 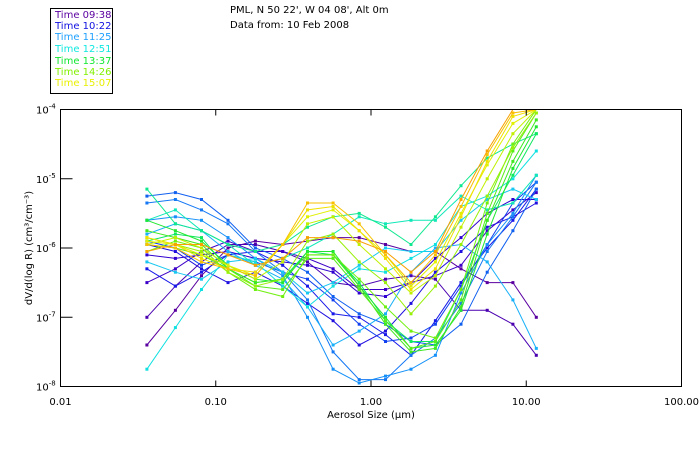 I want to click on x-tick-label: 100.00, so click(x=681, y=402).